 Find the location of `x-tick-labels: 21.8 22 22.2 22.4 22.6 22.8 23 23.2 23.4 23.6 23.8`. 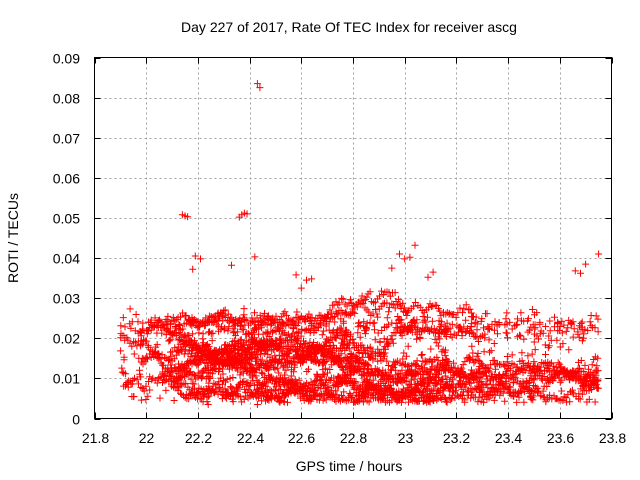

x-tick-labels: 21.8 22 22.2 22.4 22.6 22.8 23 23.2 23.4 23.6 23.8 is located at coordinates (354, 438).